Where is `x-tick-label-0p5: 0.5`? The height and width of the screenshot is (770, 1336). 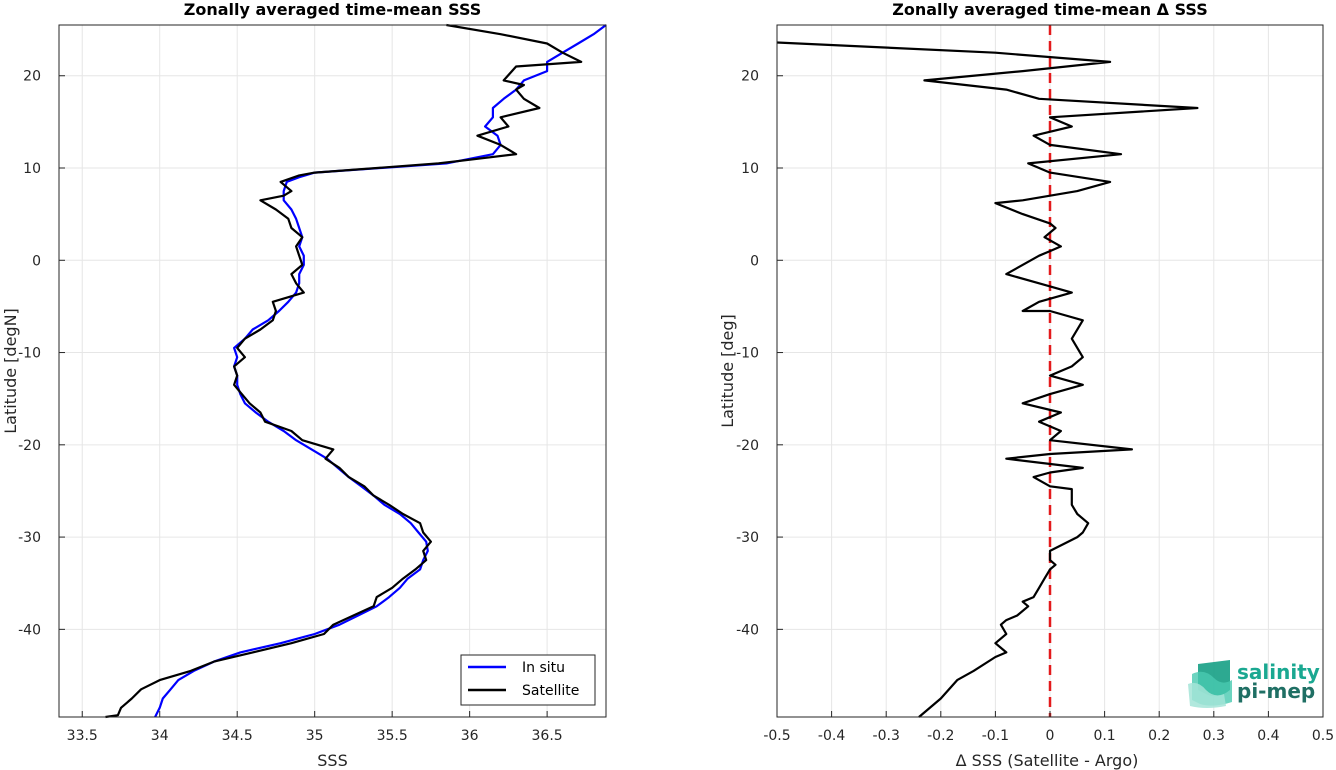
x-tick-label-0p5: 0.5 is located at coordinates (1323, 736).